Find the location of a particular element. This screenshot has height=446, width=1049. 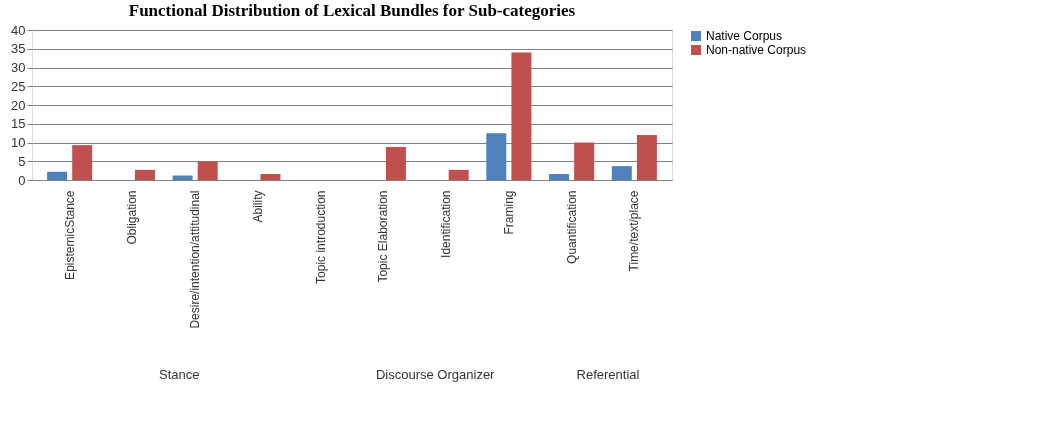

y-tick-label: 30 is located at coordinates (18, 67).